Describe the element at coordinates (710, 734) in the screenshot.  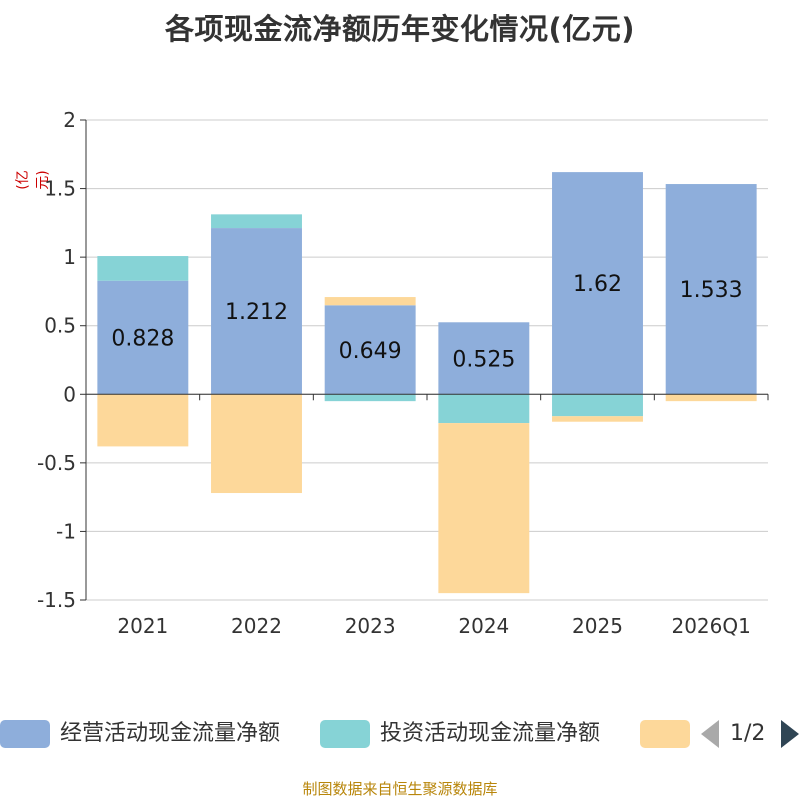
I see `legend-prev-arrow-icon` at that location.